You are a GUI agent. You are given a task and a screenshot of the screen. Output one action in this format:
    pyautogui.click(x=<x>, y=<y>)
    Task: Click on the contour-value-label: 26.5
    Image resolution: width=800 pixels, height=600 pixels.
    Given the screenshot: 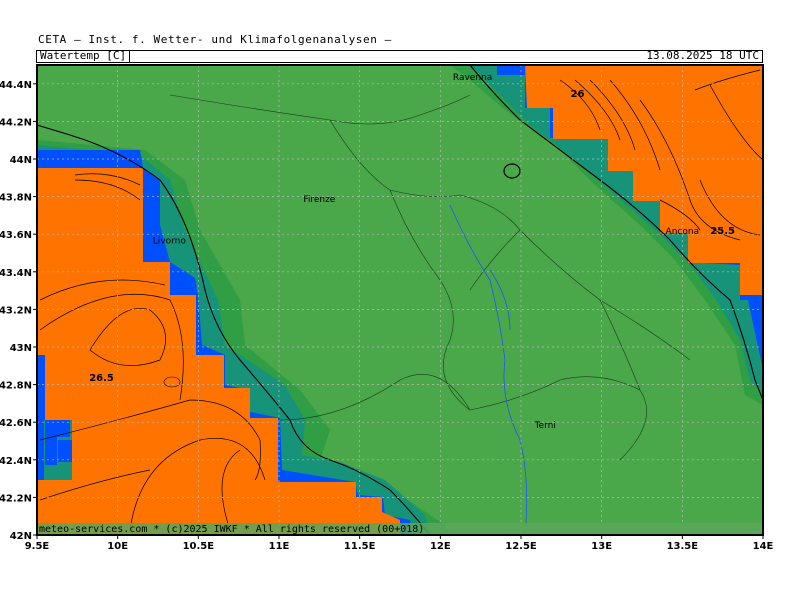 What is the action you would take?
    pyautogui.click(x=101, y=378)
    